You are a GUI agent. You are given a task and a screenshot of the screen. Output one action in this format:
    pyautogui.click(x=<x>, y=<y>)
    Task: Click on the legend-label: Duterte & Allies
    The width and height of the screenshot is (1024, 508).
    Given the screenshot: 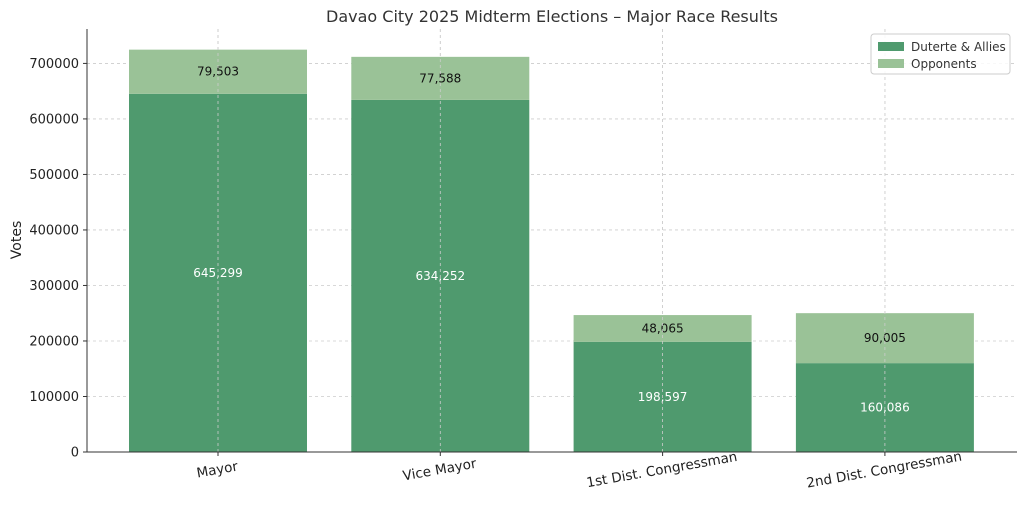 What is the action you would take?
    pyautogui.click(x=958, y=47)
    